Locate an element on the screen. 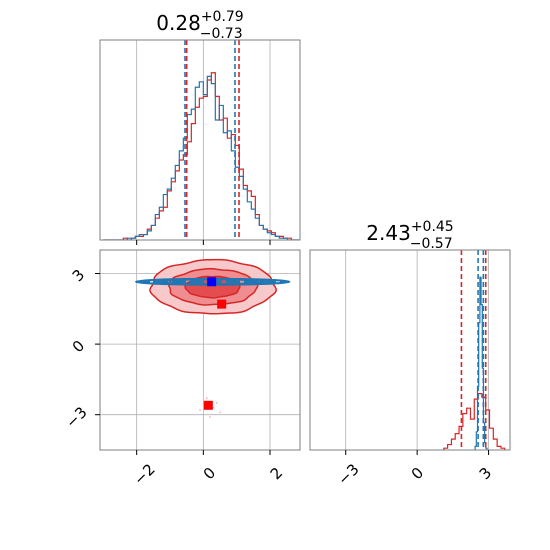 The image size is (550, 550). marginal-y-title-minus: −0.57 is located at coordinates (431, 244).